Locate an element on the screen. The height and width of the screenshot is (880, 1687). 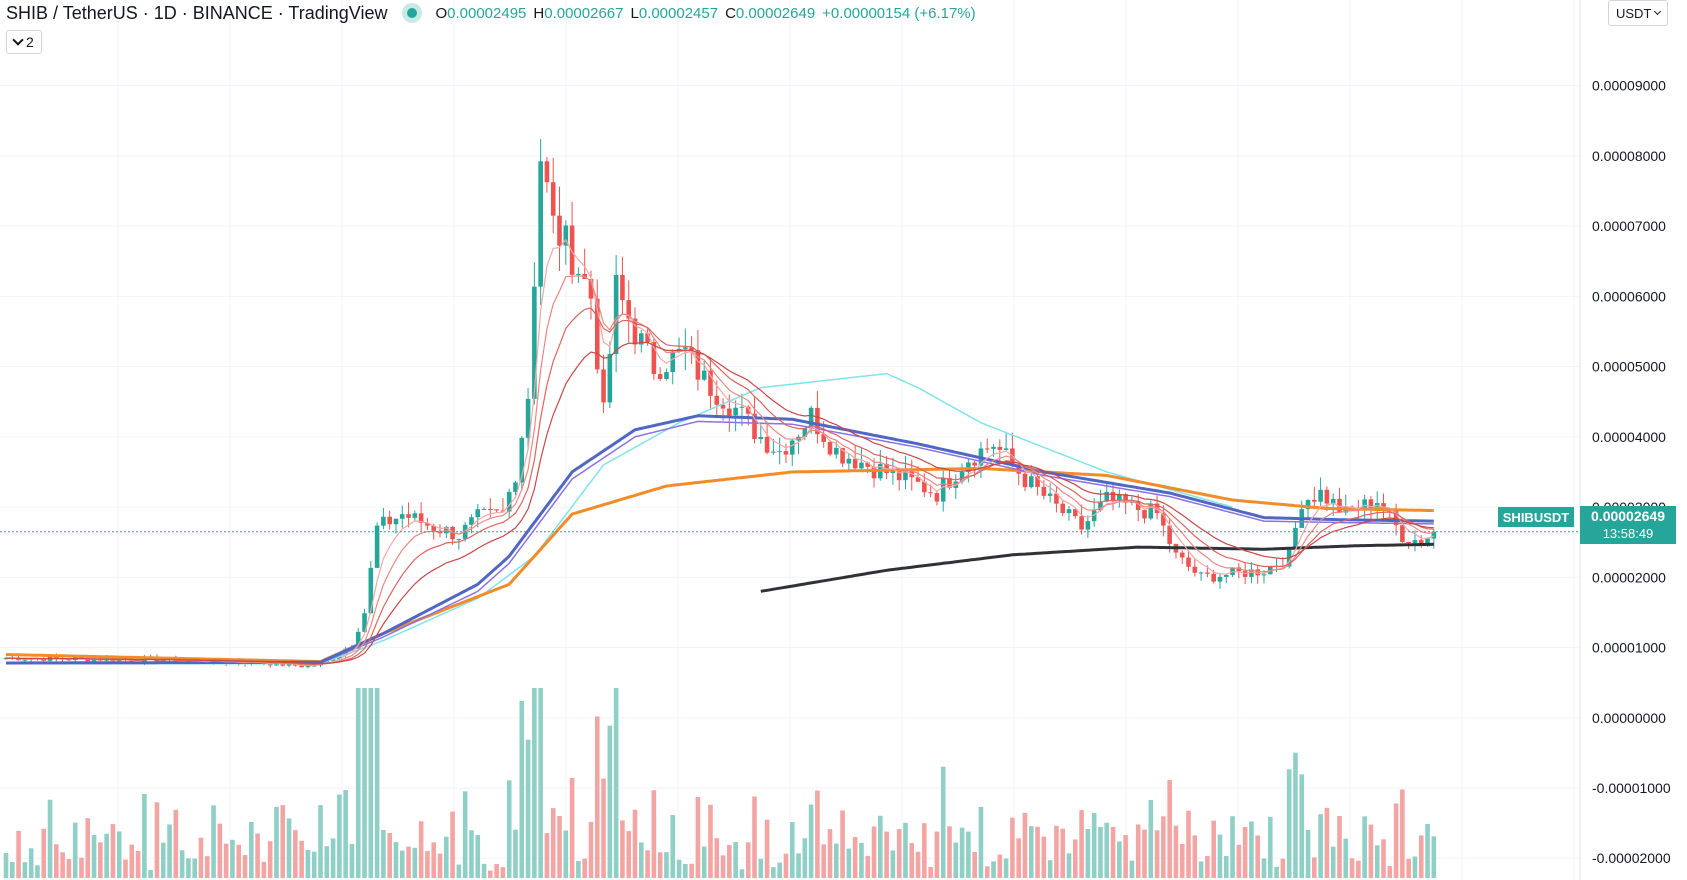
symbol-price-tag: SHIBUSDT is located at coordinates (1536, 517).